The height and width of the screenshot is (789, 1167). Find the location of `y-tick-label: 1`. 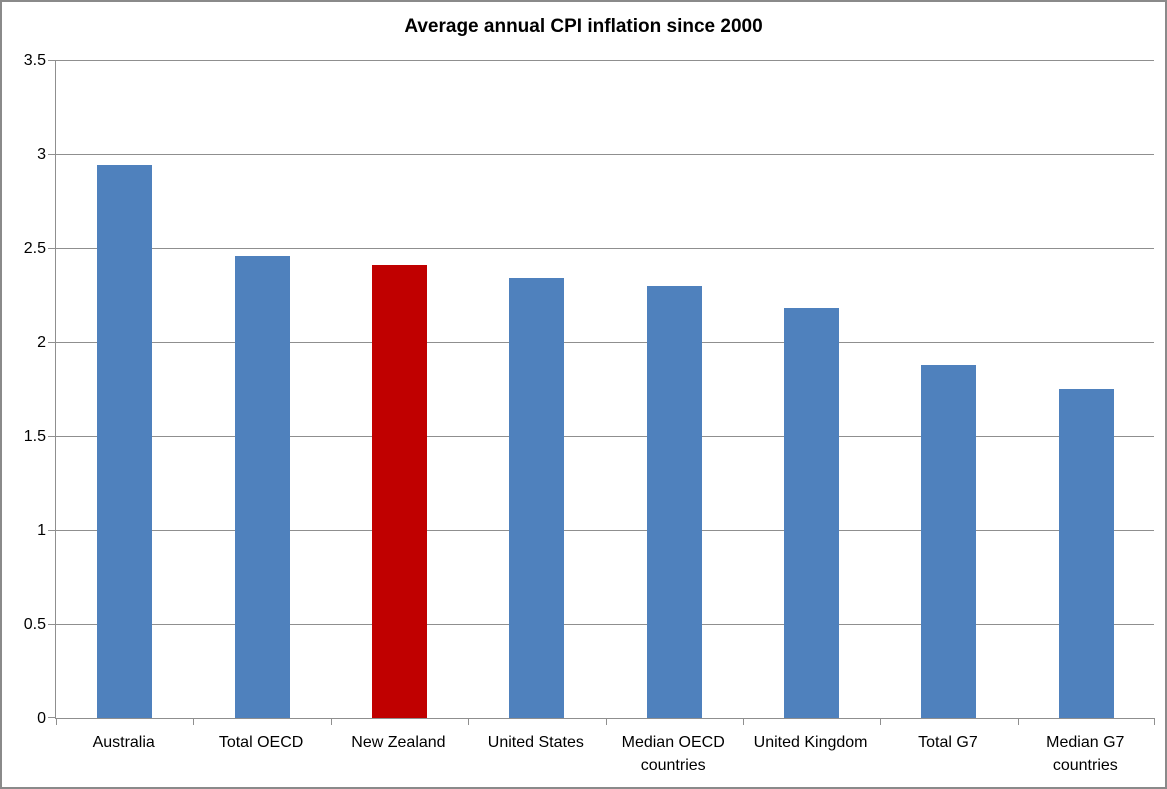

y-tick-label: 1 is located at coordinates (41, 530).